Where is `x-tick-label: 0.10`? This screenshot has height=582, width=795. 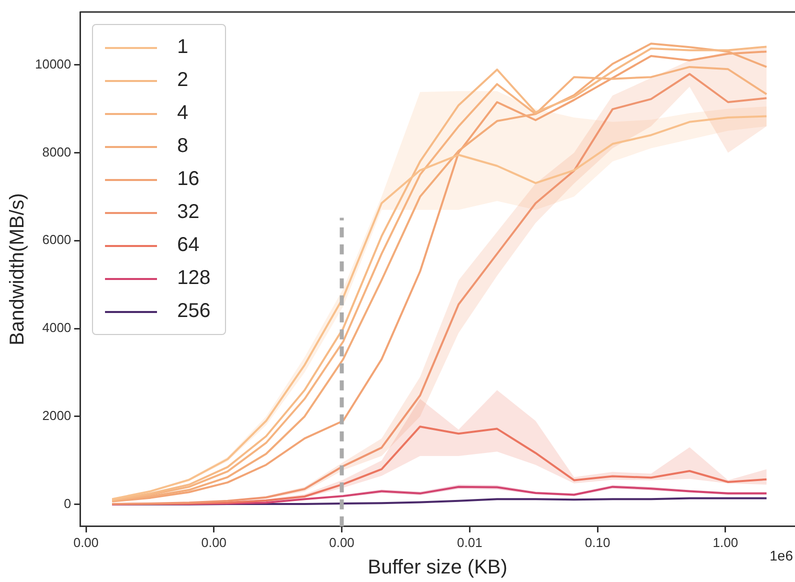
x-tick-label: 0.10 is located at coordinates (597, 542).